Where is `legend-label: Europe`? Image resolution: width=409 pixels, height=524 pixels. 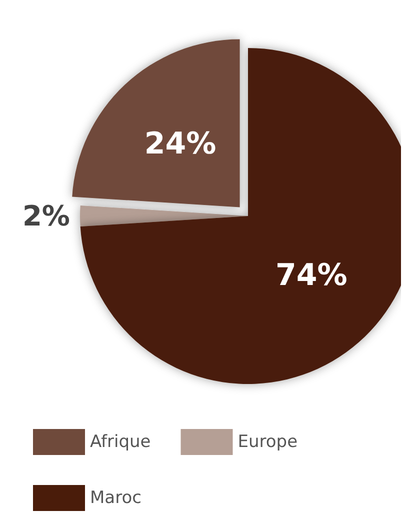 legend-label: Europe is located at coordinates (268, 442).